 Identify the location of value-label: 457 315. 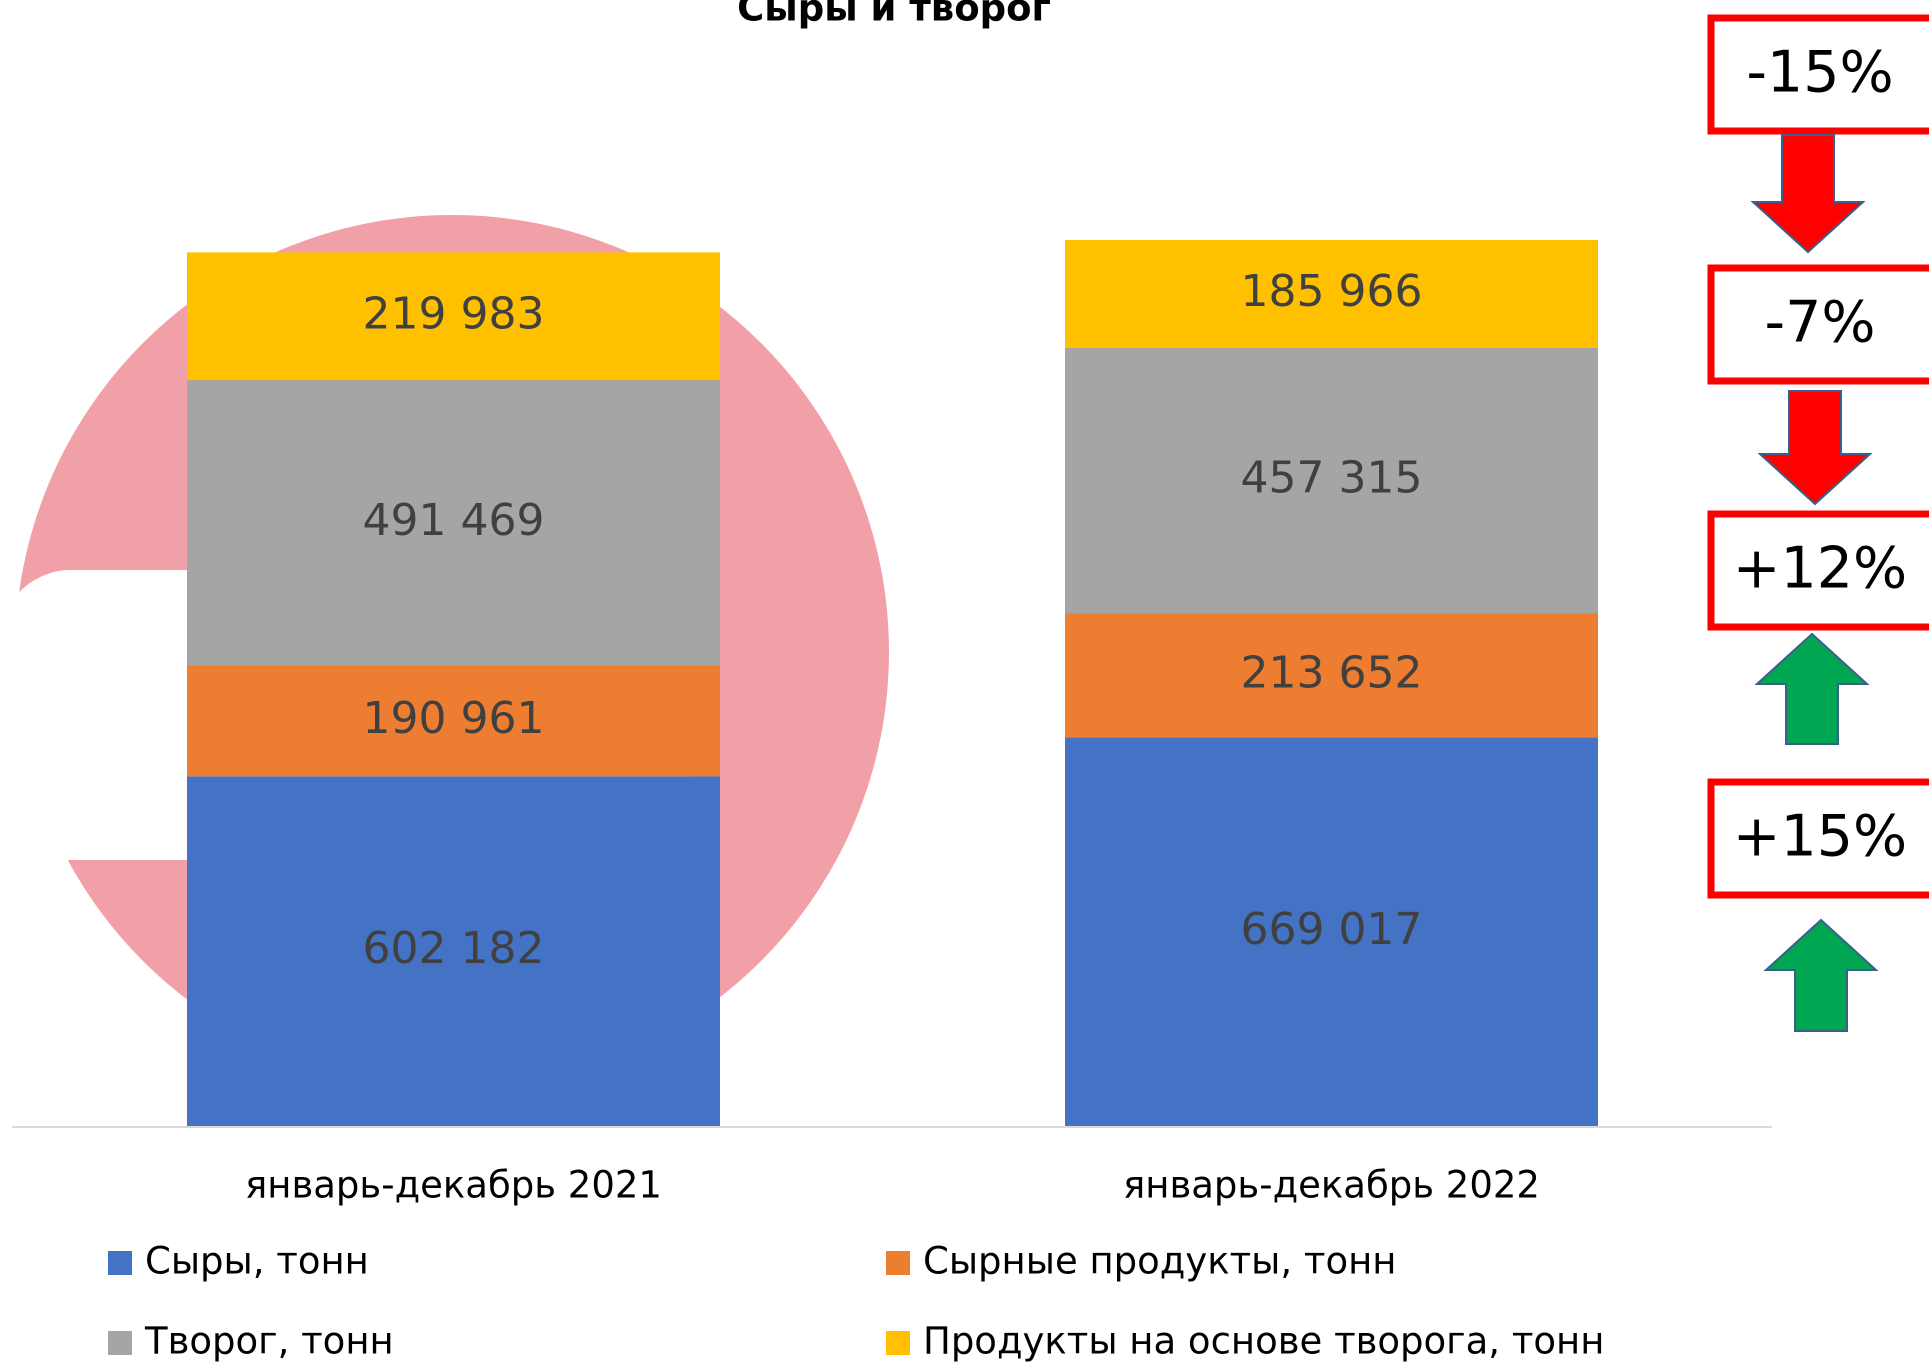
(1332, 478).